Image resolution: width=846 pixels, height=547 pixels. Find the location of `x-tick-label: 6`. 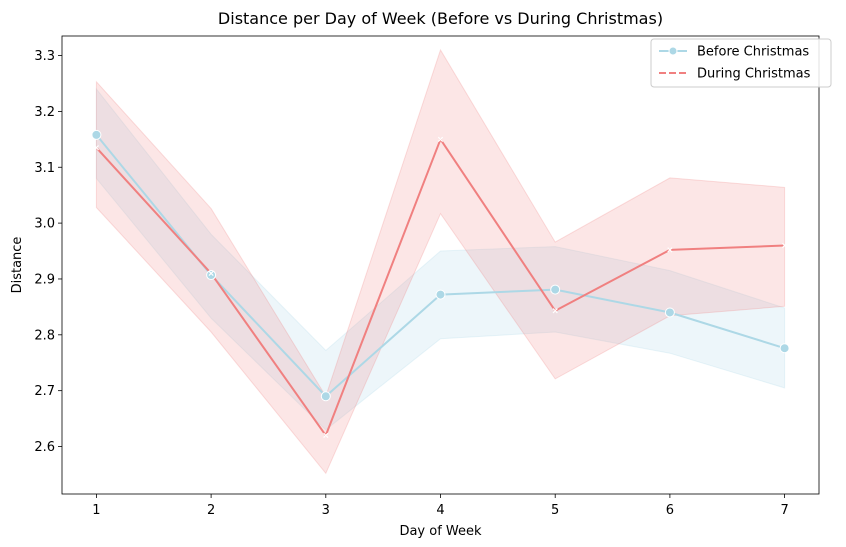

x-tick-label: 6 is located at coordinates (670, 510).